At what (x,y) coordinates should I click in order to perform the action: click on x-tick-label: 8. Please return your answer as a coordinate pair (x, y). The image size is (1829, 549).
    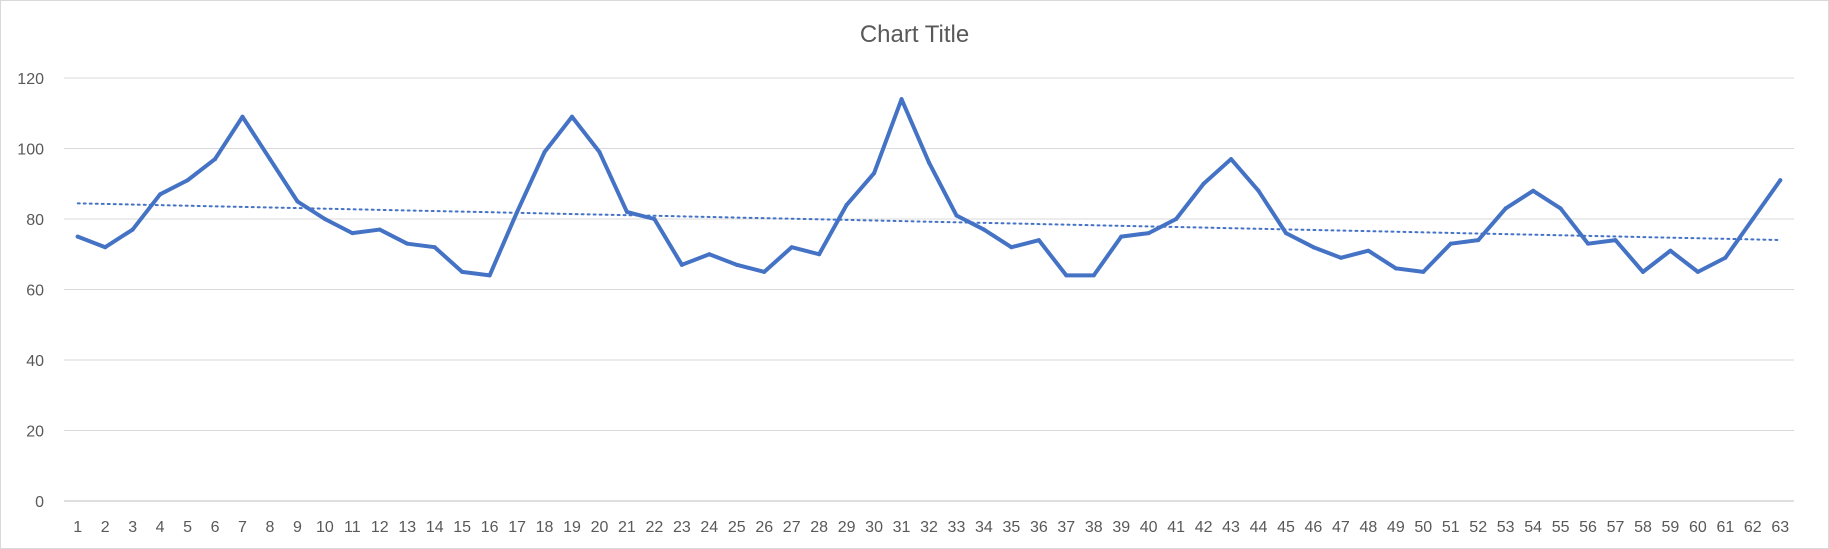
    Looking at the image, I should click on (269, 527).